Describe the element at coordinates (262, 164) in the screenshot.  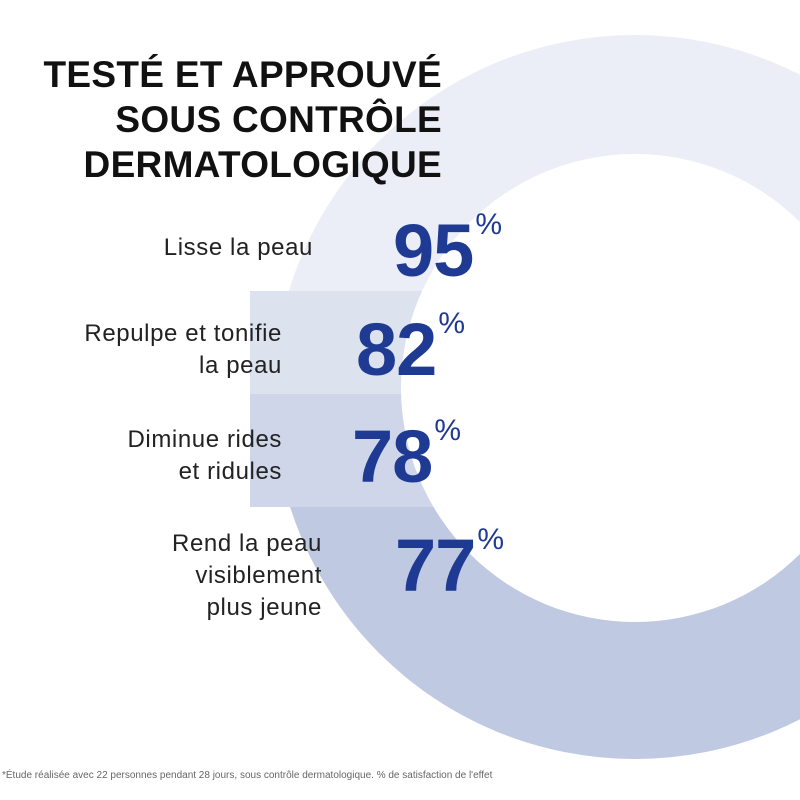
I see `title-line-3: DERMATOLOGIQUE` at that location.